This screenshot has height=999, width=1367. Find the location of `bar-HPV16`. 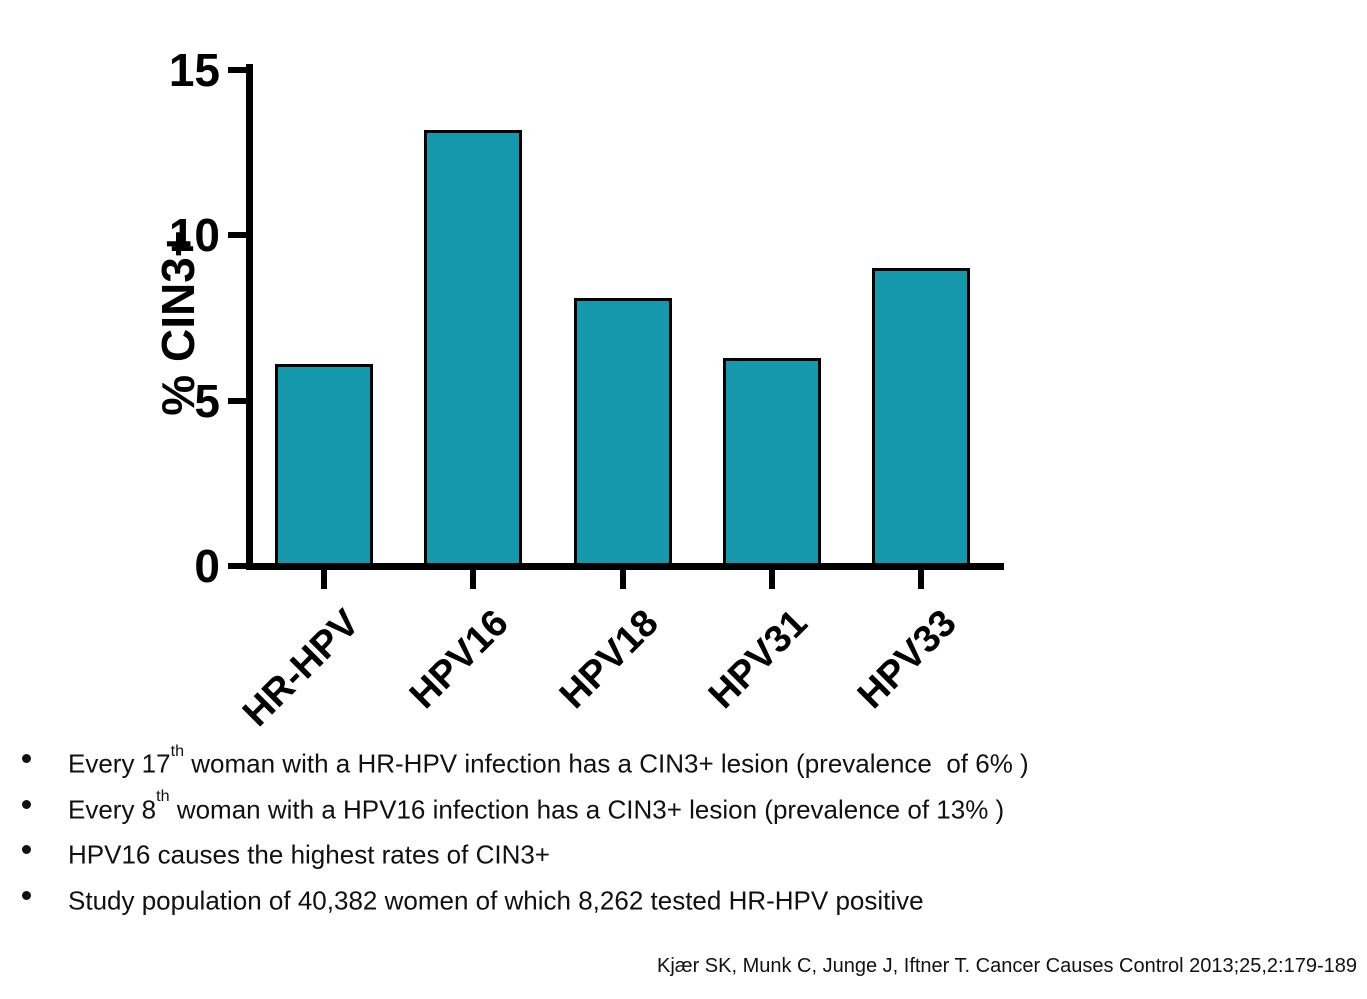

bar-HPV16 is located at coordinates (473, 348).